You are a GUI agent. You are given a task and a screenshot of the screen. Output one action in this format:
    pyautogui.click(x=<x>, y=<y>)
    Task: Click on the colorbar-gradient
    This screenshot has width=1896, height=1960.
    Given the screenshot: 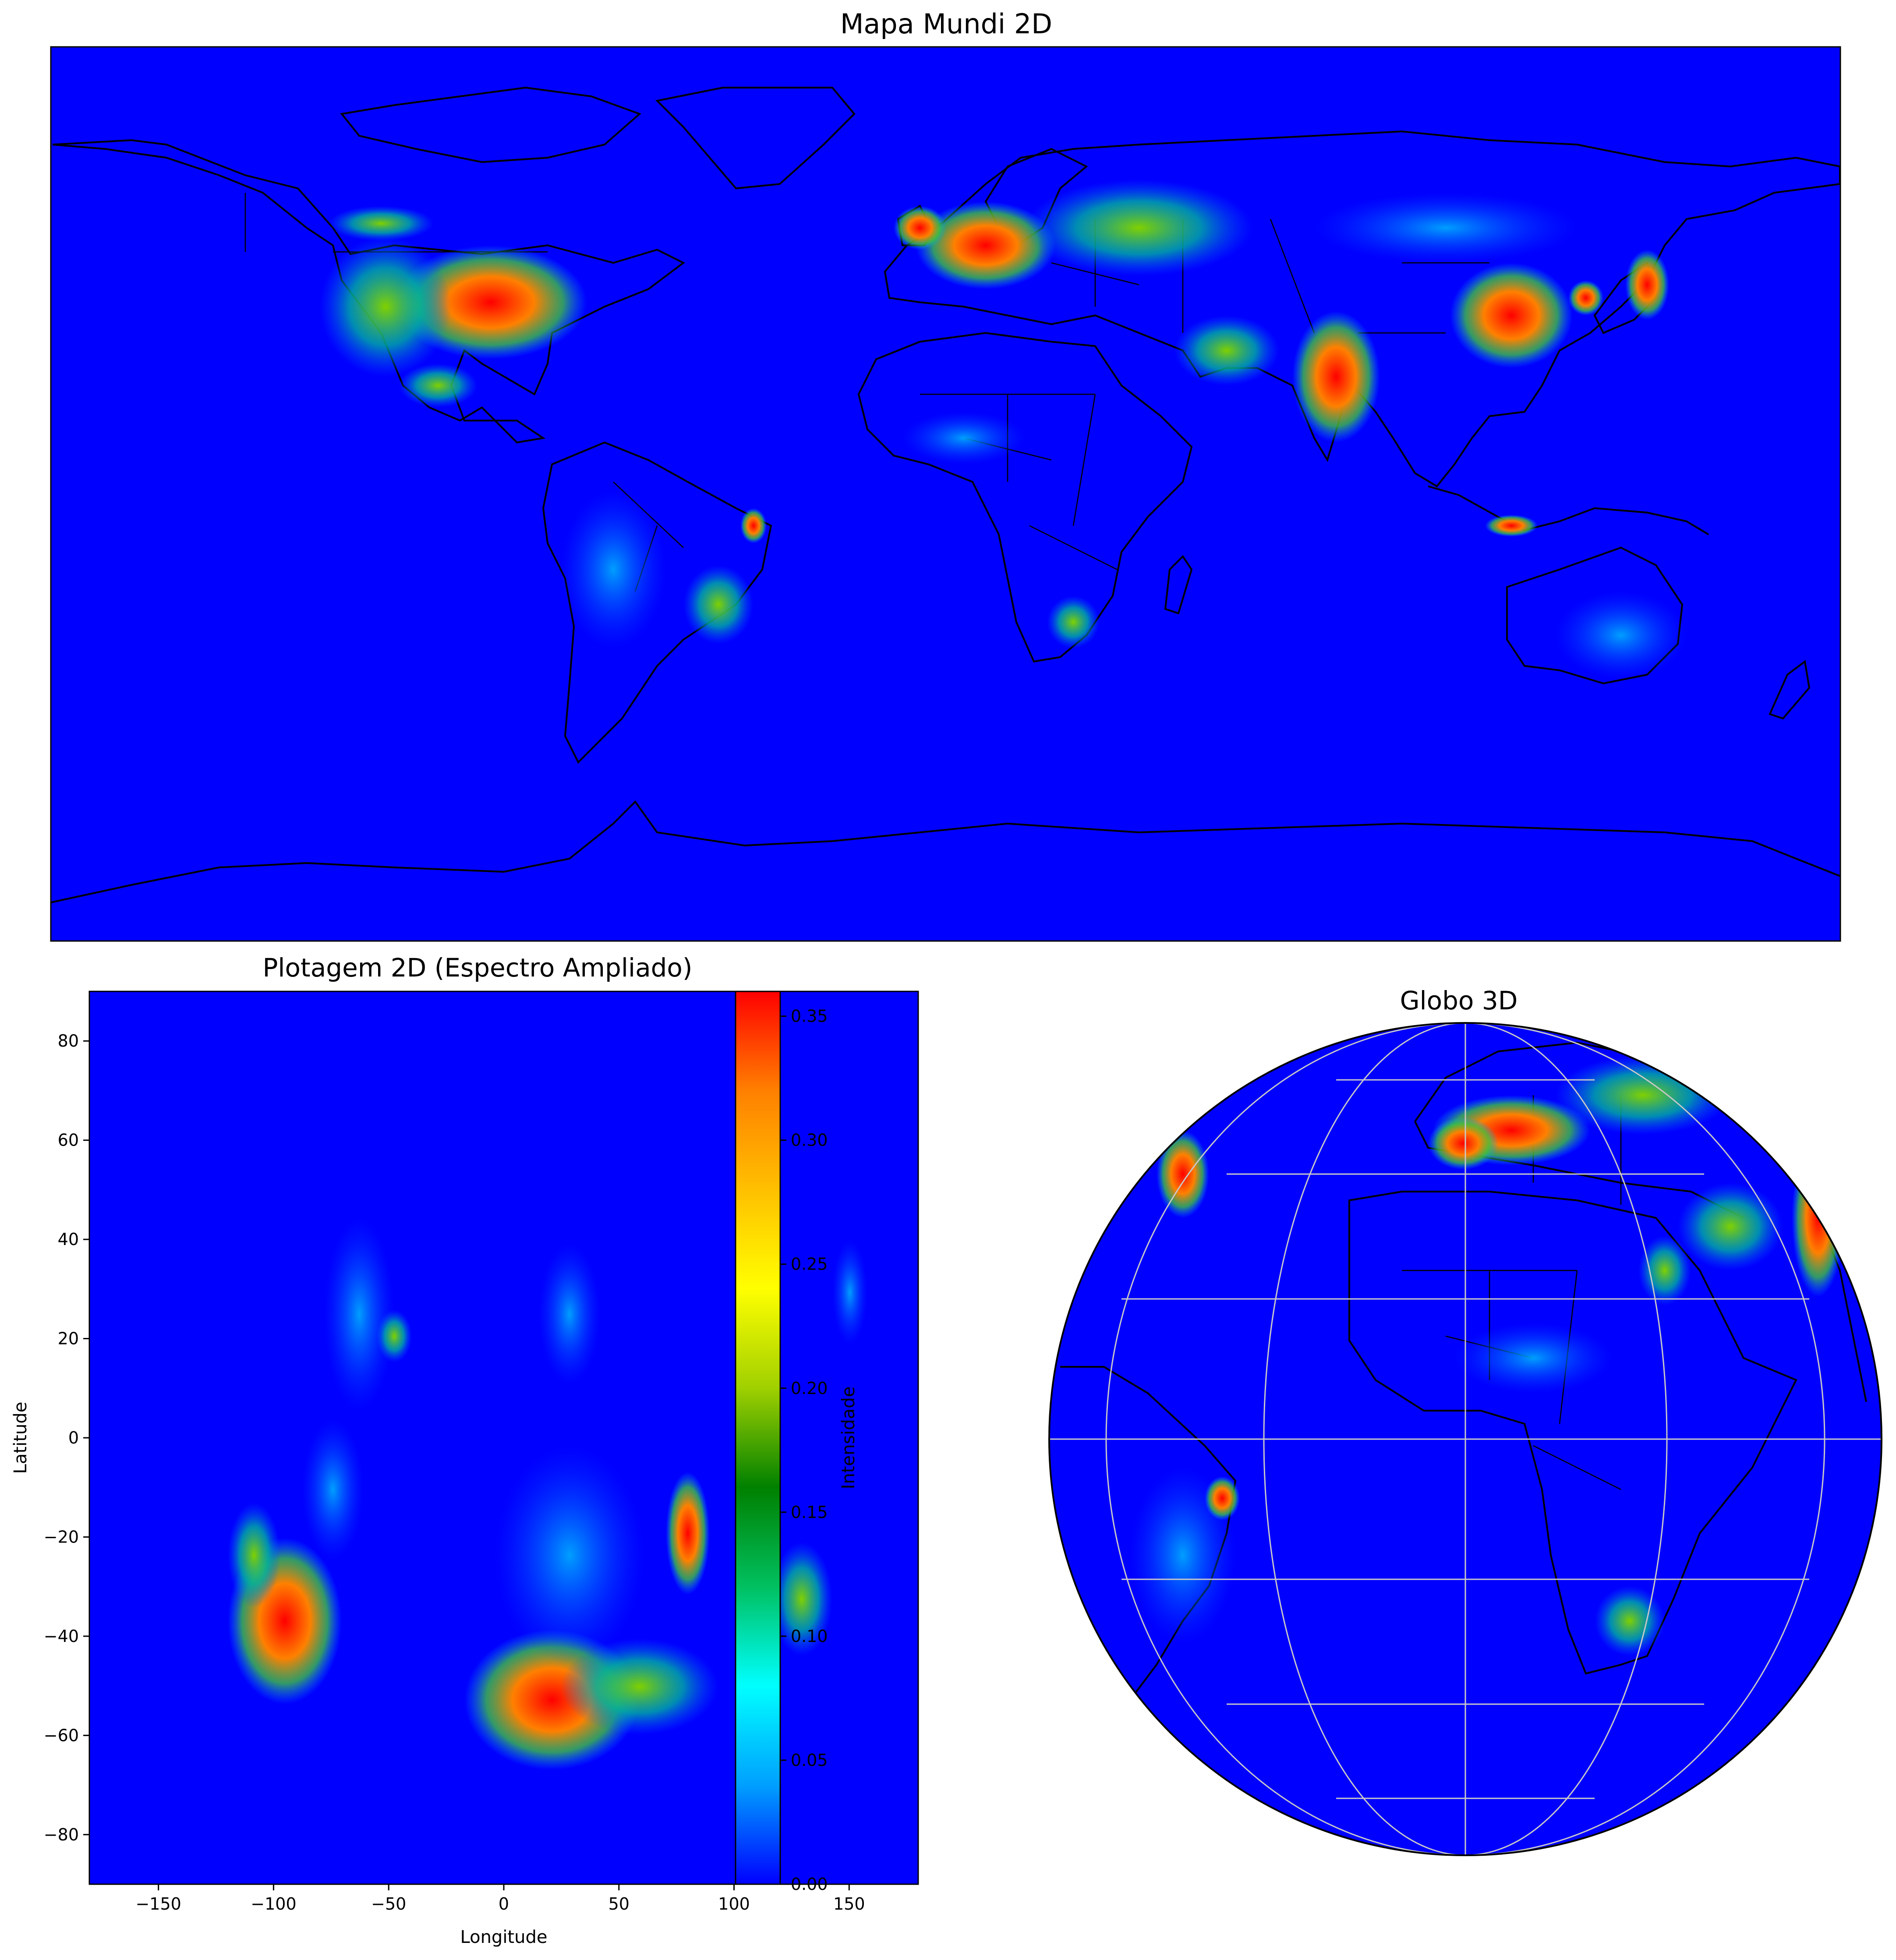 What is the action you would take?
    pyautogui.click(x=758, y=1438)
    